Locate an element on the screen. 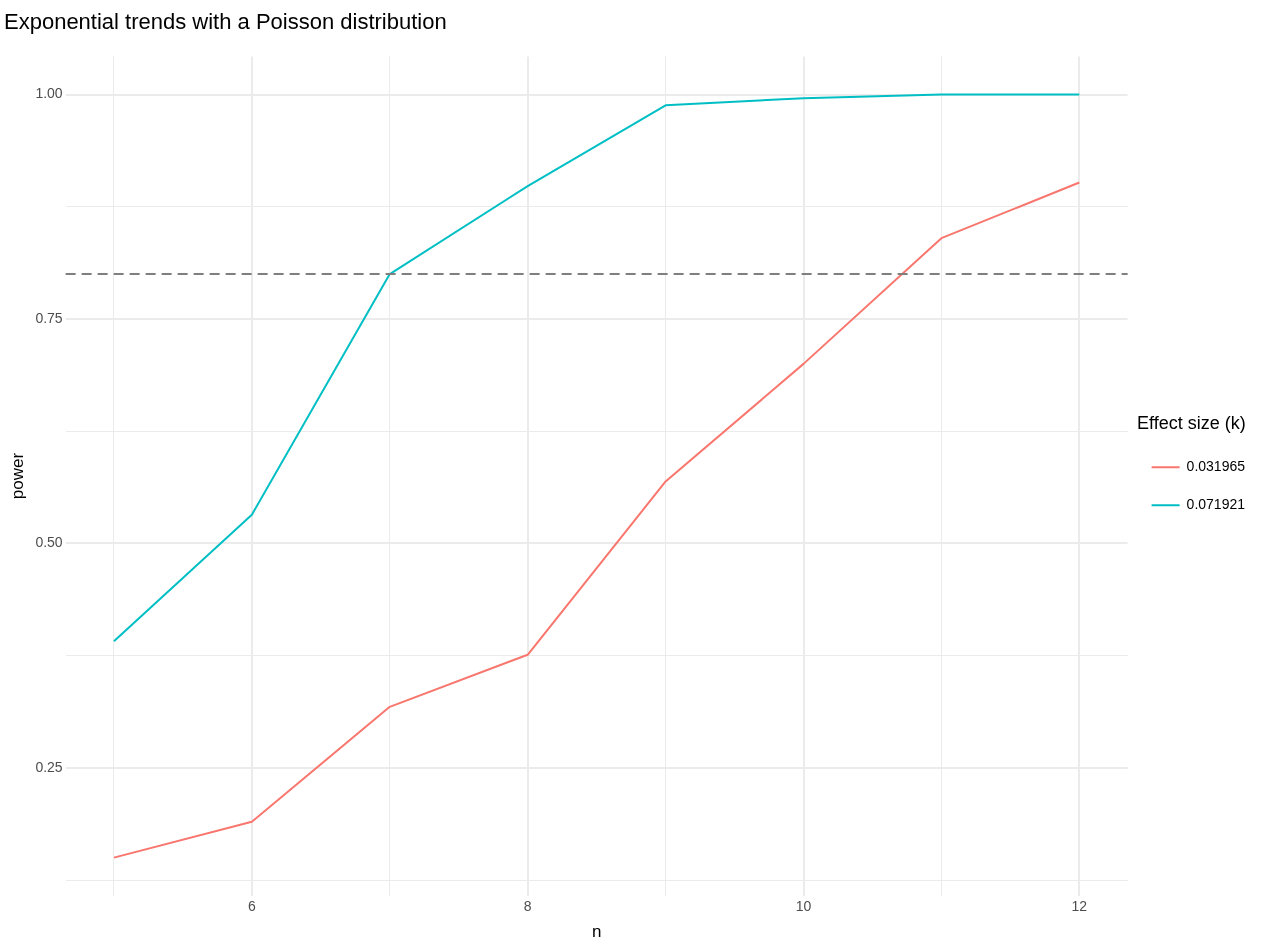 The height and width of the screenshot is (951, 1265). y-tick-label: 0.75 is located at coordinates (49, 317).